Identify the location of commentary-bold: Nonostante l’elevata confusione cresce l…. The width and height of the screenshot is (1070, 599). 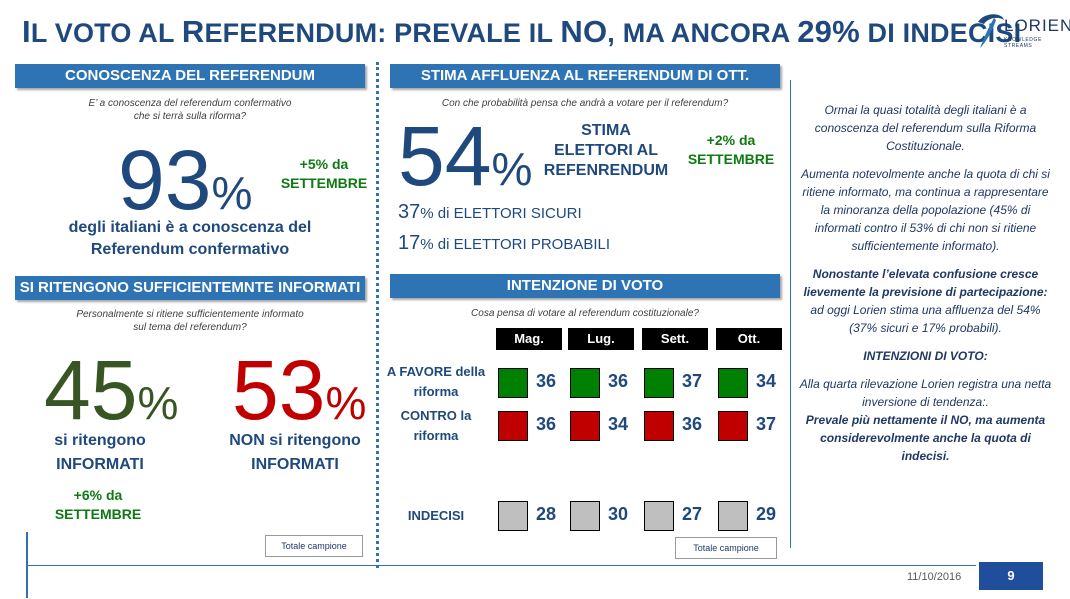
(925, 283).